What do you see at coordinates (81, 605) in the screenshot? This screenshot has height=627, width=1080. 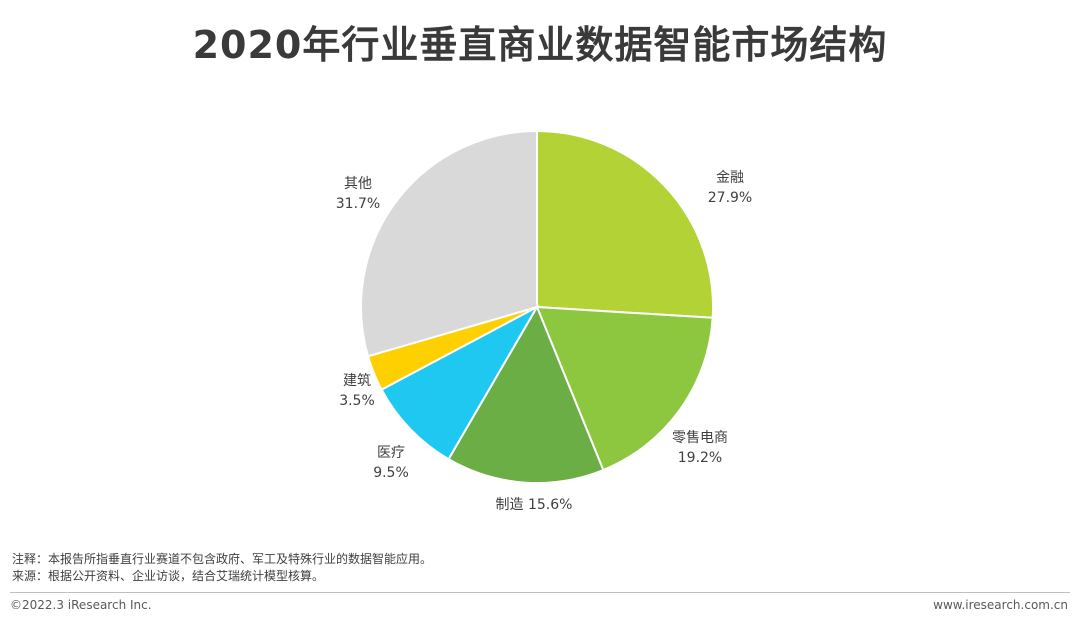 I see `copyright-text: ©2022.3 iResearch Inc.` at bounding box center [81, 605].